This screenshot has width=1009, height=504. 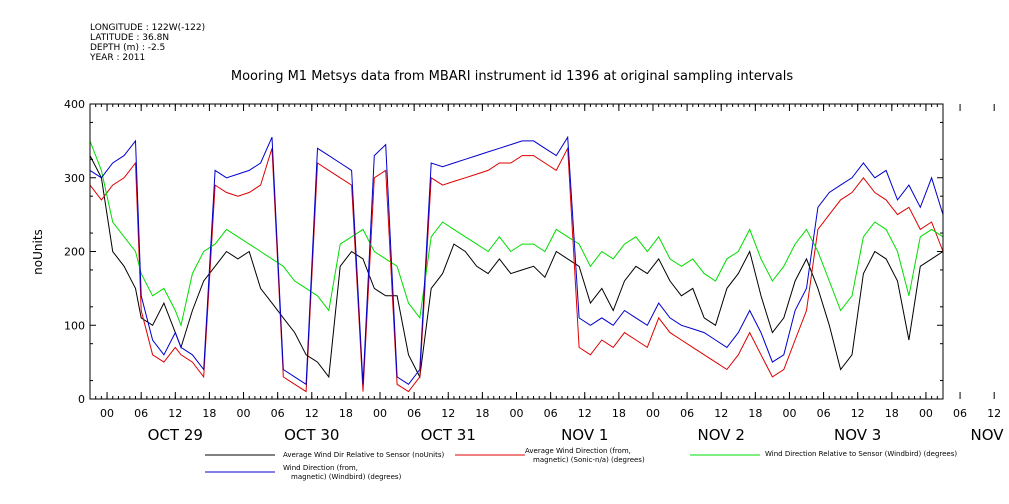 What do you see at coordinates (448, 435) in the screenshot?
I see `day-label: OCT 31` at bounding box center [448, 435].